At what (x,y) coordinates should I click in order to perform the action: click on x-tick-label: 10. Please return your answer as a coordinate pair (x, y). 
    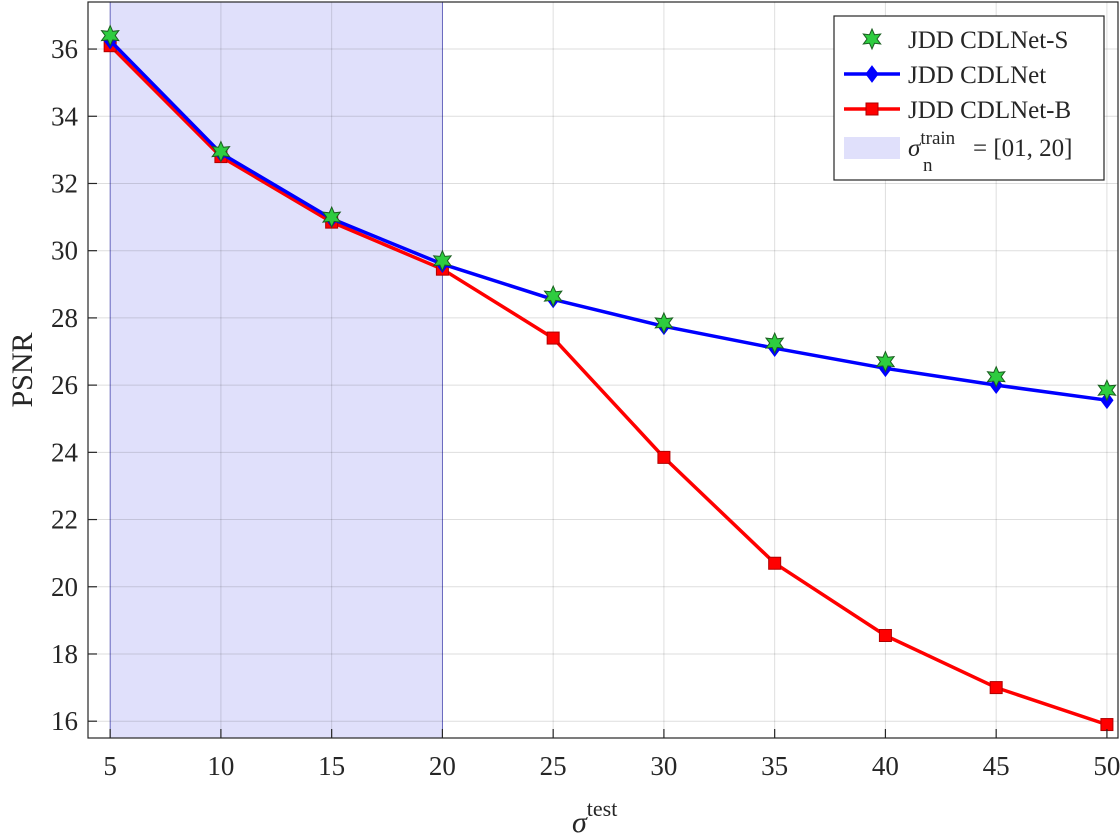
    Looking at the image, I should click on (220, 766).